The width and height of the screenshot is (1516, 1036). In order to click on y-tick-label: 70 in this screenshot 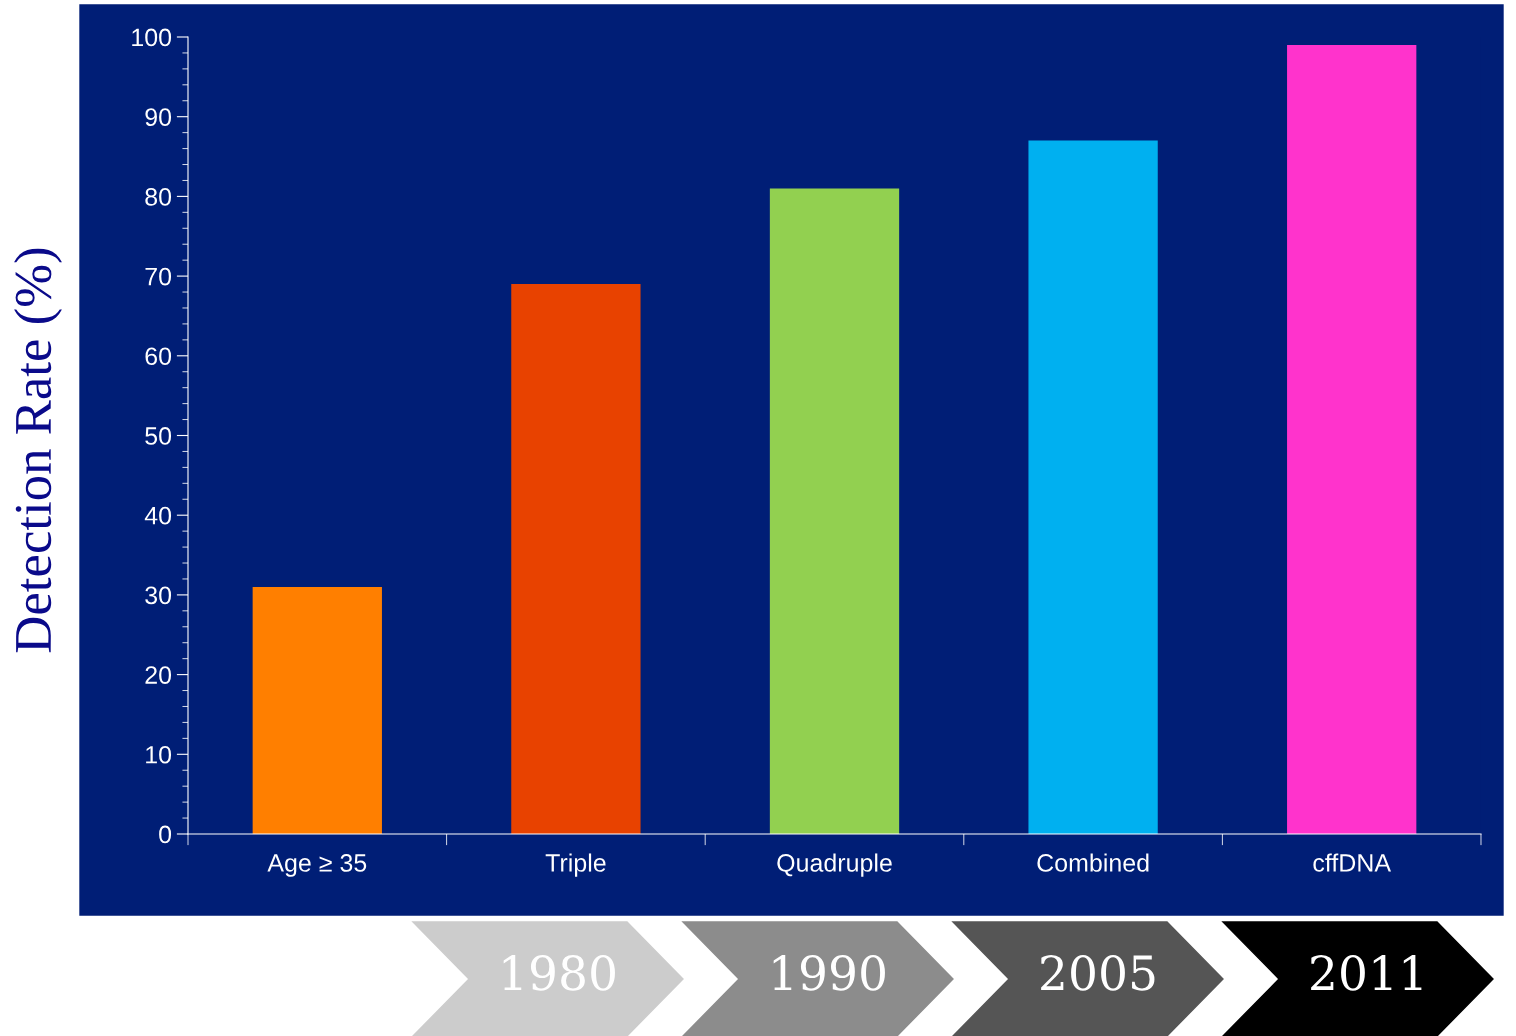, I will do `click(158, 276)`.